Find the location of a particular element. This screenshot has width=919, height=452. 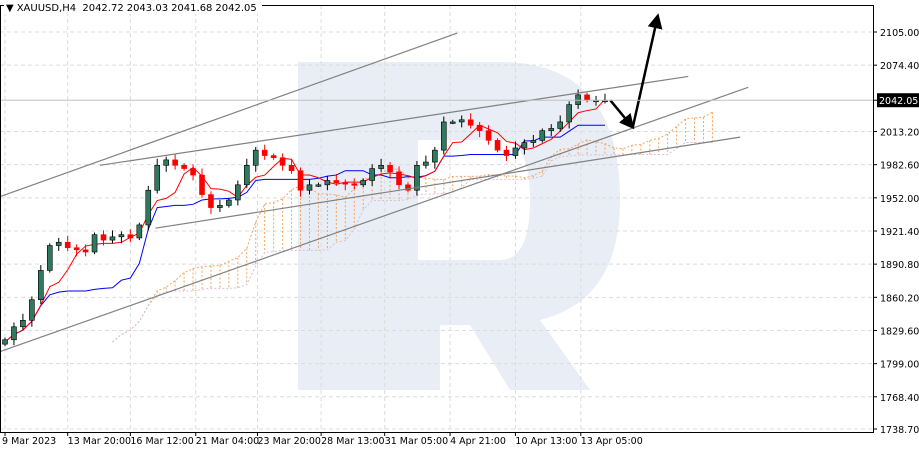

open-value: 2042.72 is located at coordinates (103, 8).